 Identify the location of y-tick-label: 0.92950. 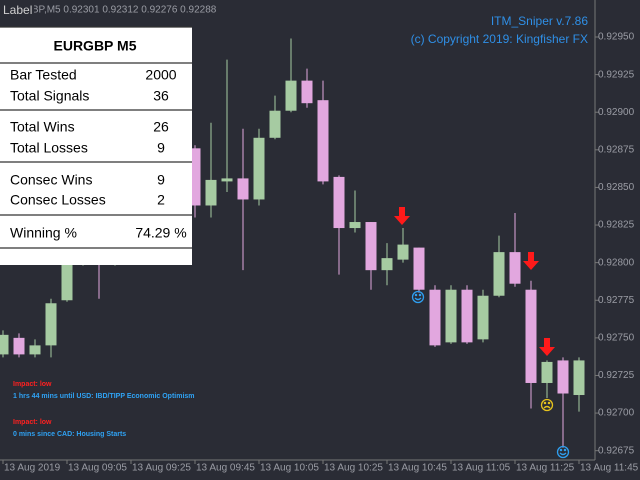
(616, 37).